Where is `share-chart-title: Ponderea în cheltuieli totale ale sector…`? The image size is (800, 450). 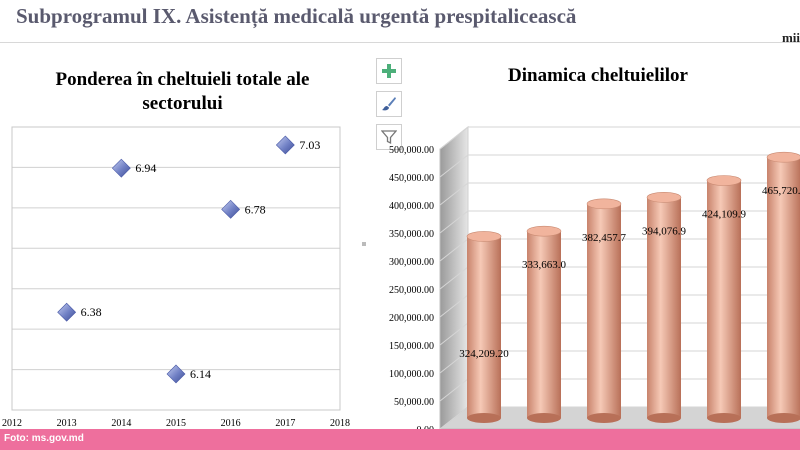 share-chart-title: Ponderea în cheltuieli totale ale sector… is located at coordinates (182, 92).